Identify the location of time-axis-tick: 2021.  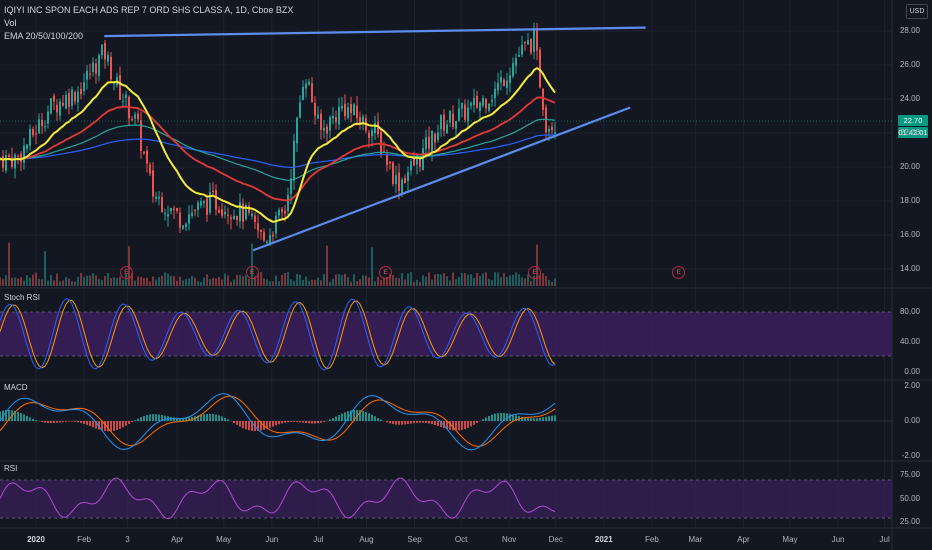
(603, 539).